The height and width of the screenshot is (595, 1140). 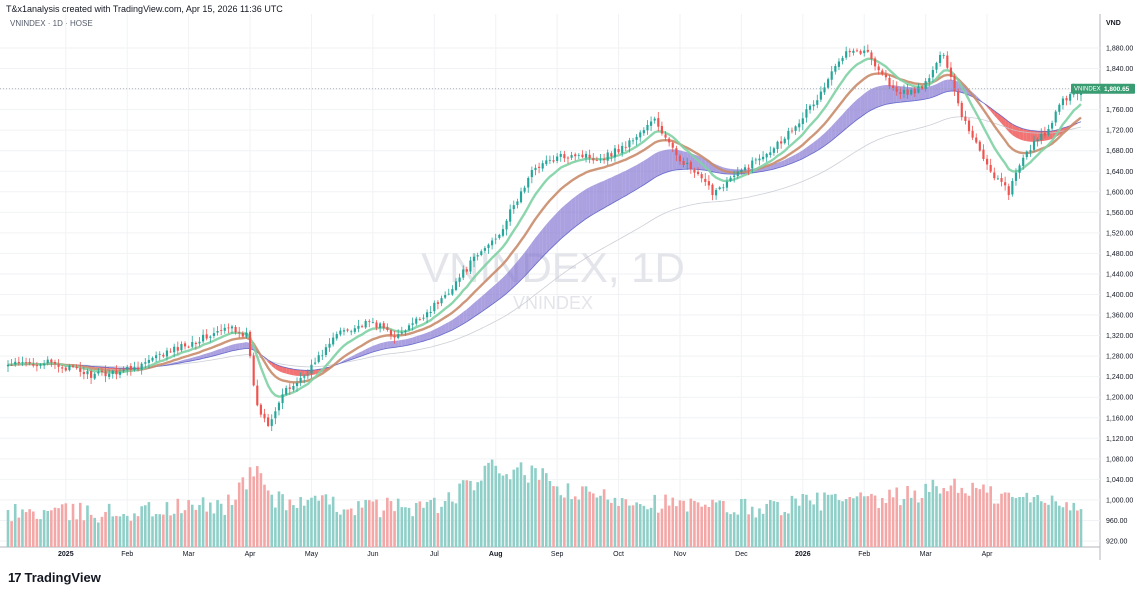 What do you see at coordinates (1119, 192) in the screenshot?
I see `y-axis-tick-label: 1,600.00` at bounding box center [1119, 192].